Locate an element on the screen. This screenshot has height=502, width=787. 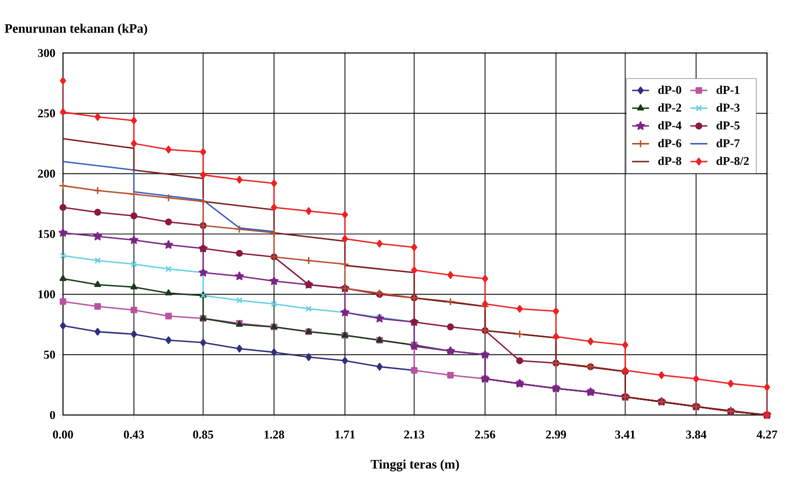
legend-label: dP-8 is located at coordinates (670, 161).